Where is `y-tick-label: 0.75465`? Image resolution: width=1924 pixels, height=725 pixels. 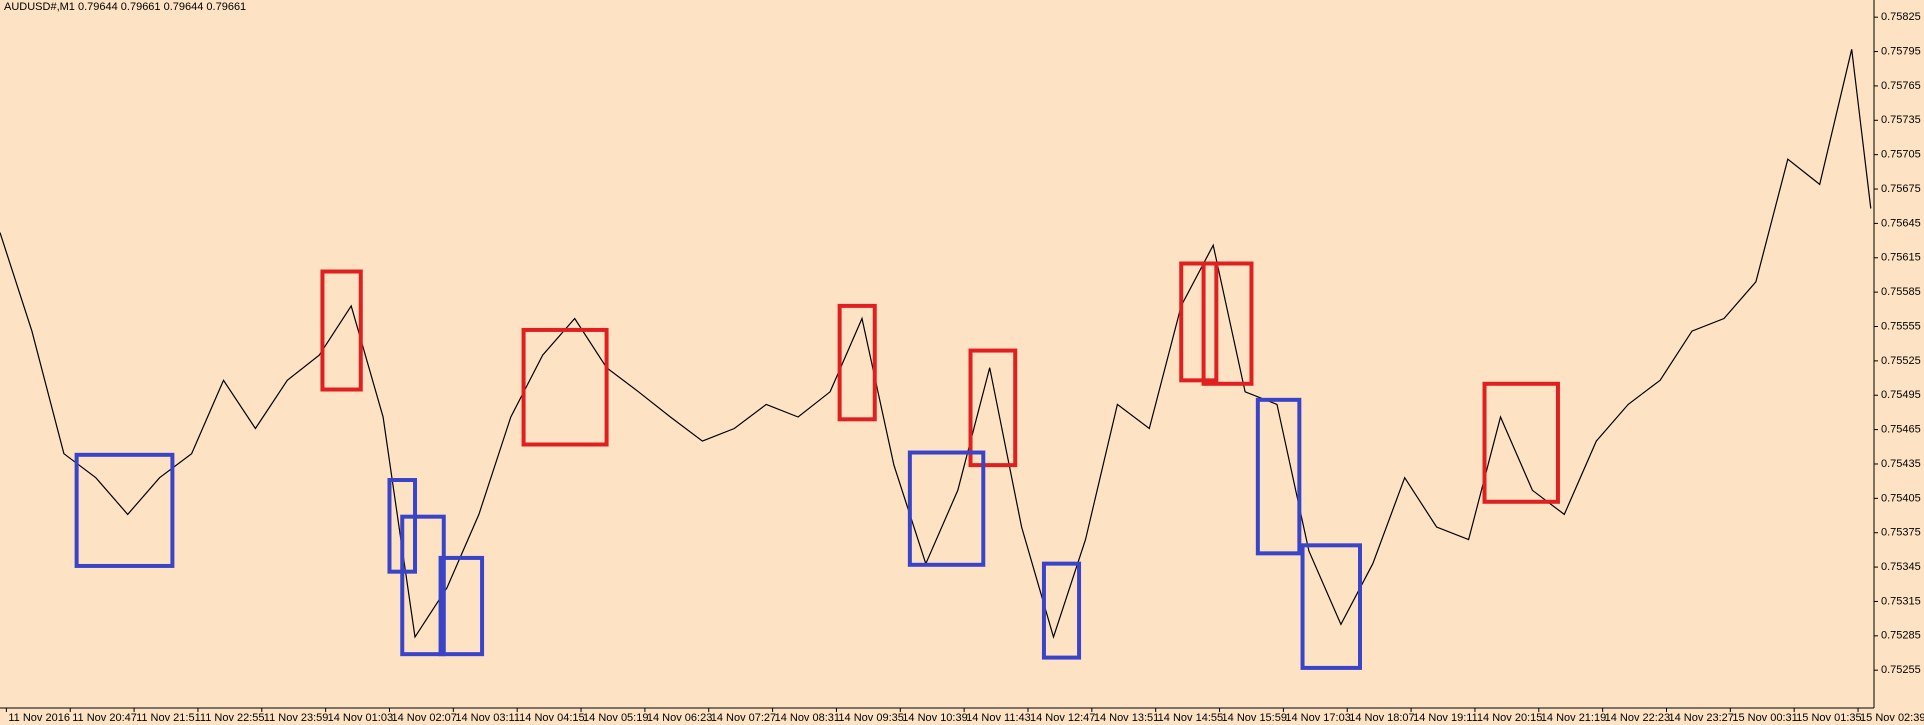 y-tick-label: 0.75465 is located at coordinates (1901, 430).